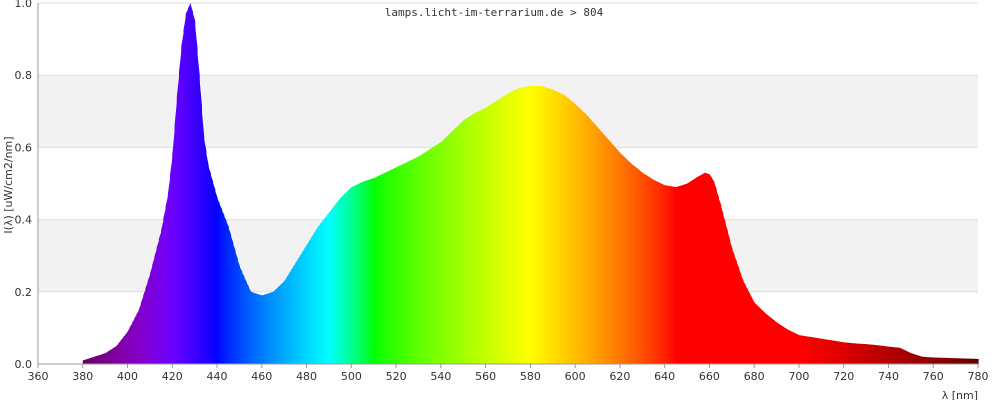 The height and width of the screenshot is (400, 1000). What do you see at coordinates (978, 376) in the screenshot?
I see `x-tick-label: 780` at bounding box center [978, 376].